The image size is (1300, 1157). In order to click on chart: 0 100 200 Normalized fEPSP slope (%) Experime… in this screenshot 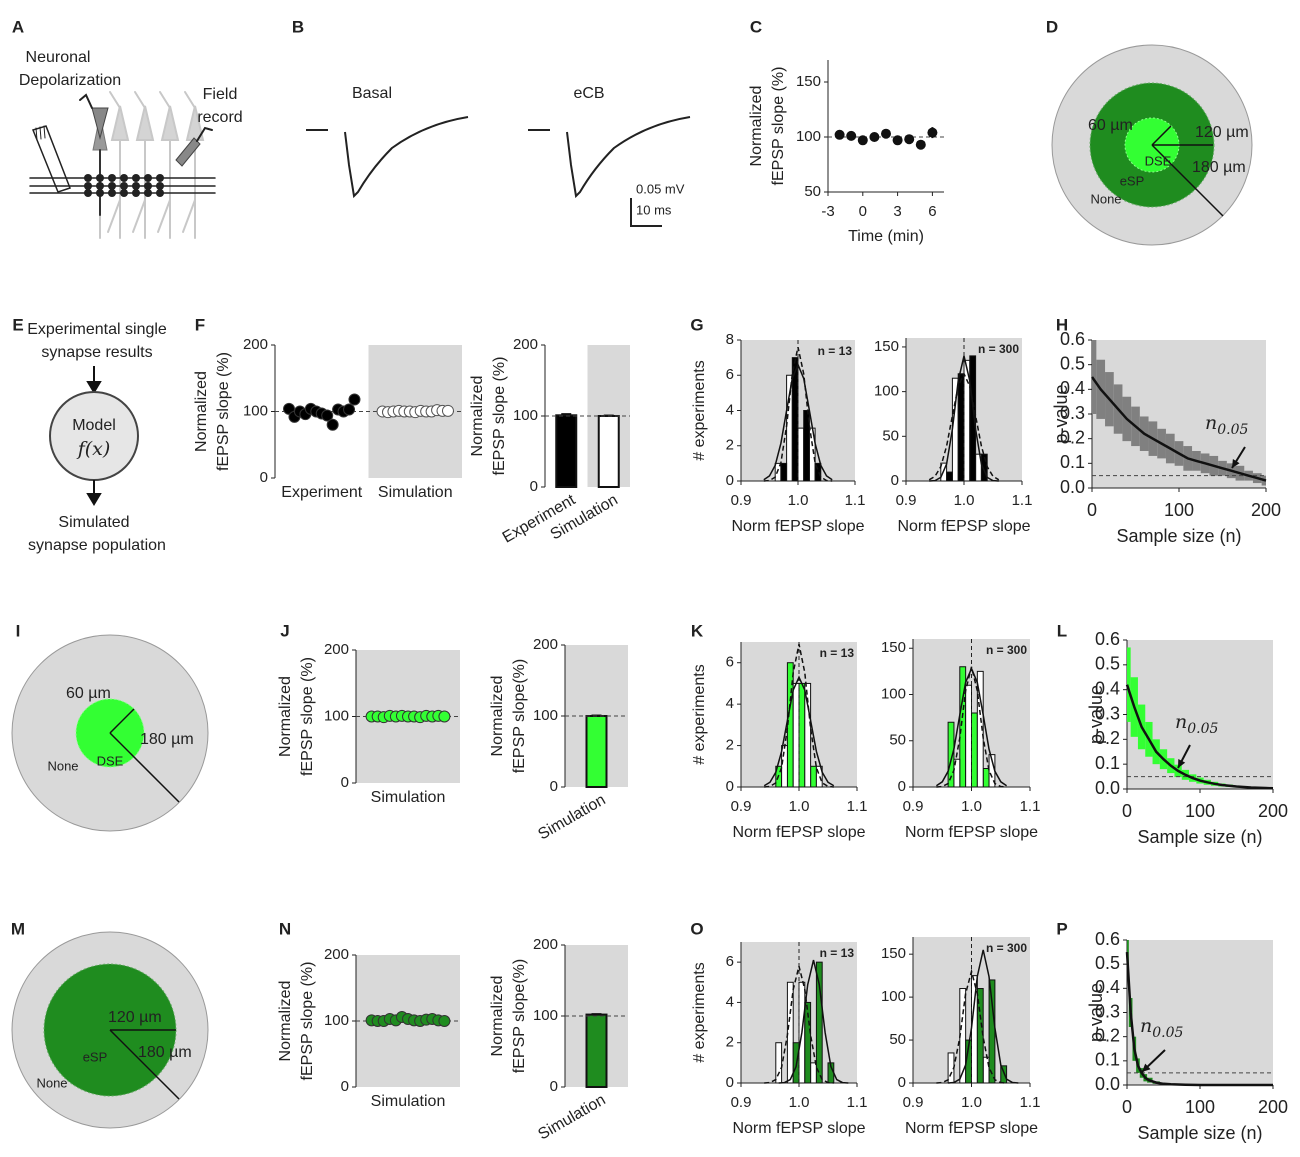, I will do `click(327, 418)`.